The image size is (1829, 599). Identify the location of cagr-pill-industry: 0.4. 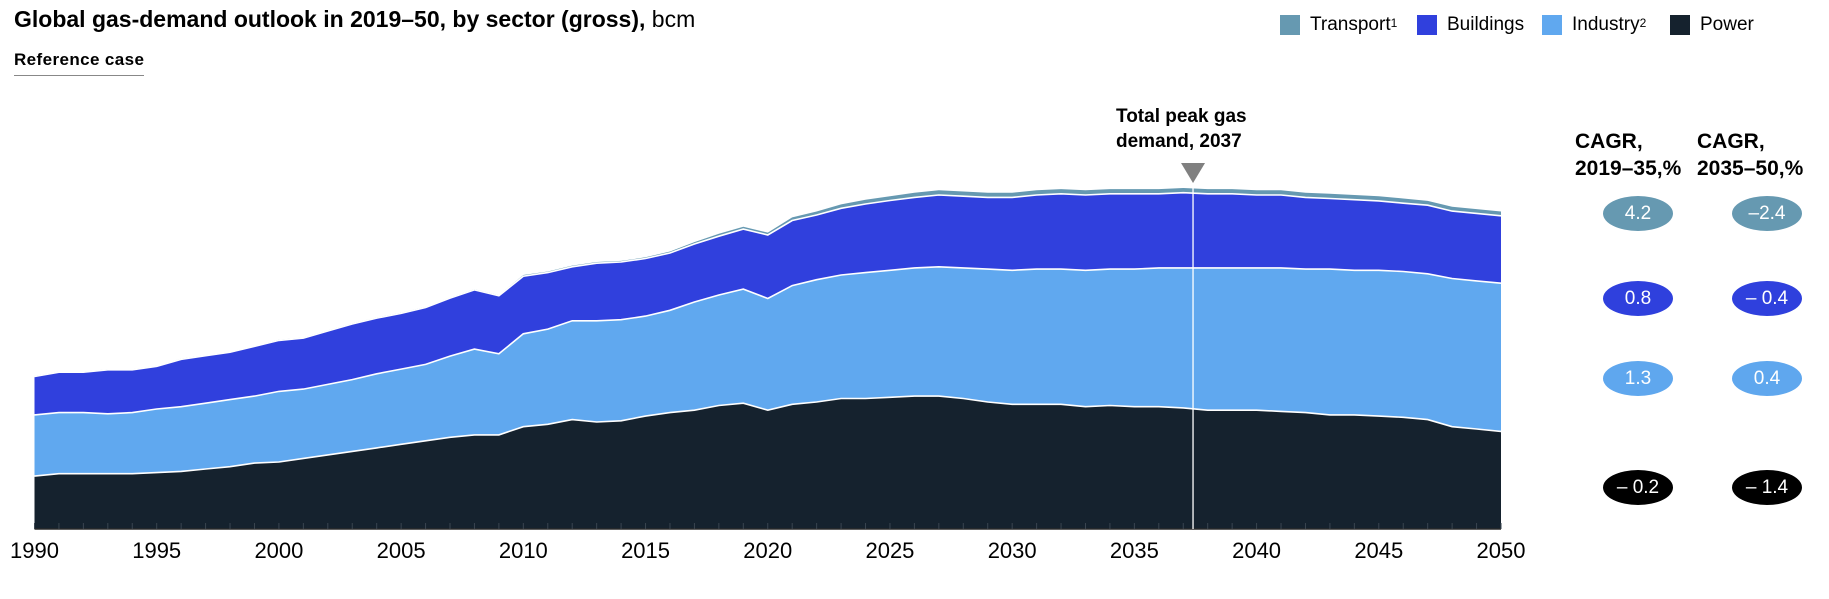
(1767, 378).